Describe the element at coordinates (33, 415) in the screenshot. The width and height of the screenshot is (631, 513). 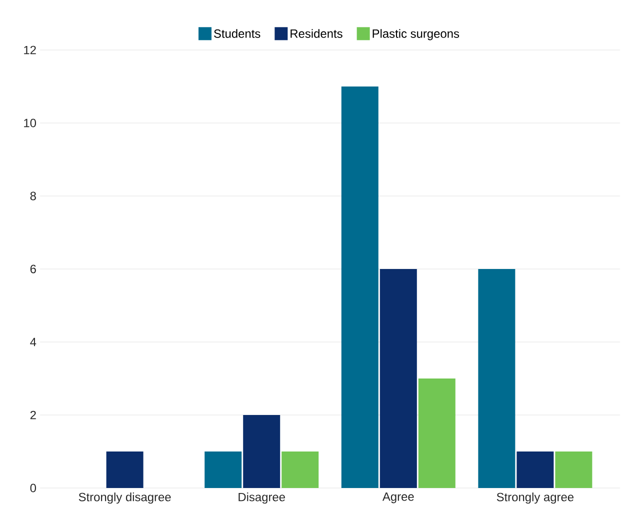
I see `y-tick-label: 2` at that location.